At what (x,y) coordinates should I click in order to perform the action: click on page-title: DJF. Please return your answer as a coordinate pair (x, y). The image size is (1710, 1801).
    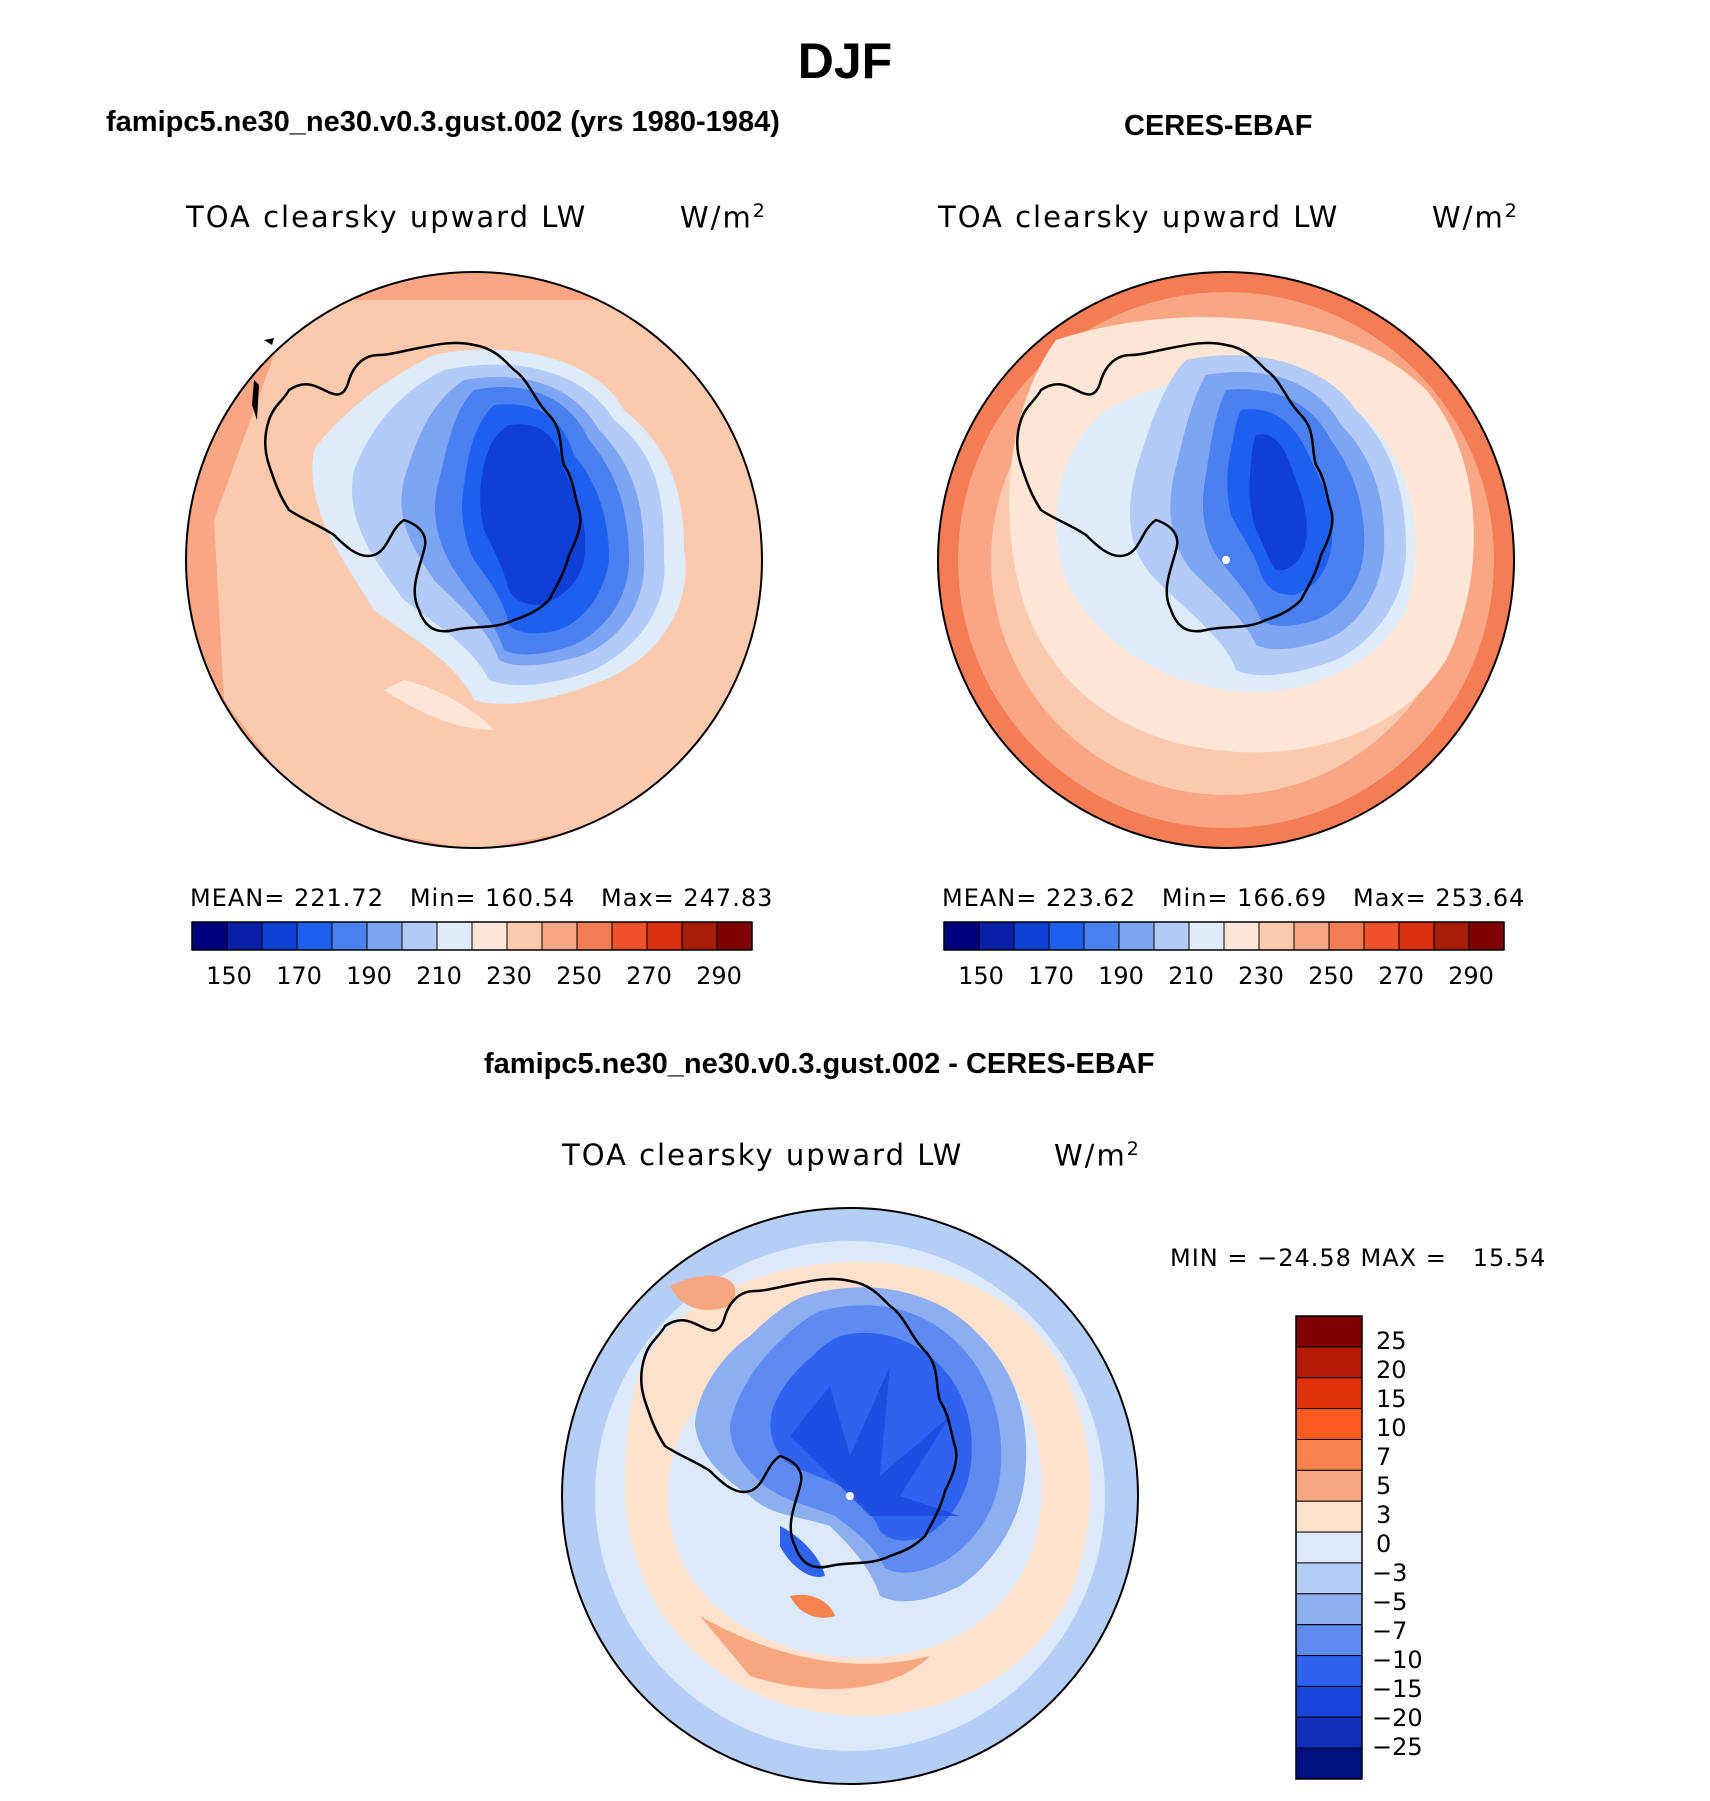
    Looking at the image, I should click on (845, 61).